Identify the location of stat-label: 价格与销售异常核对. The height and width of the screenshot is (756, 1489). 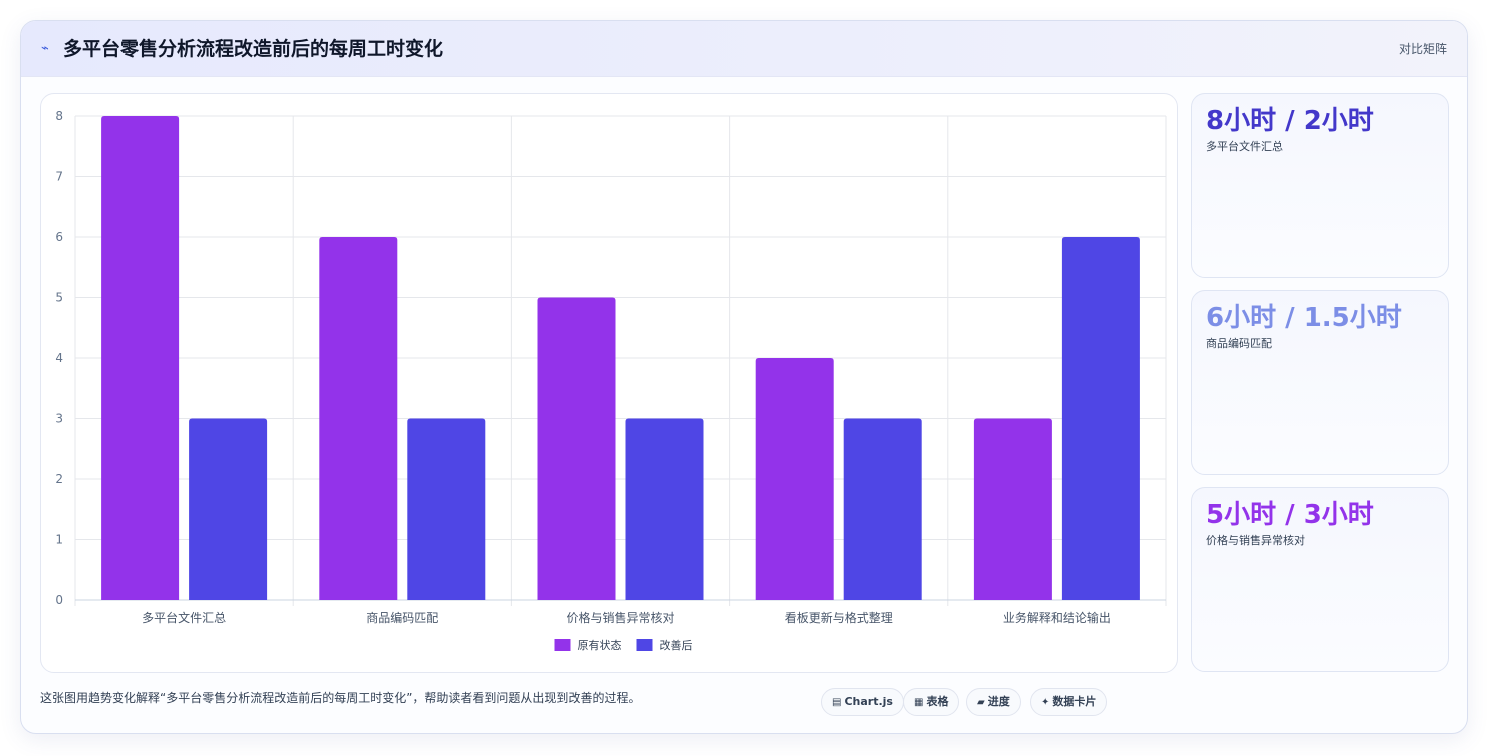
(1255, 540).